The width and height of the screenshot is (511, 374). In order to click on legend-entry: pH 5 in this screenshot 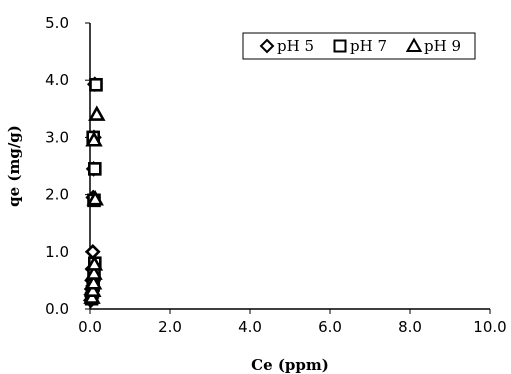, I will do `click(286, 46)`.